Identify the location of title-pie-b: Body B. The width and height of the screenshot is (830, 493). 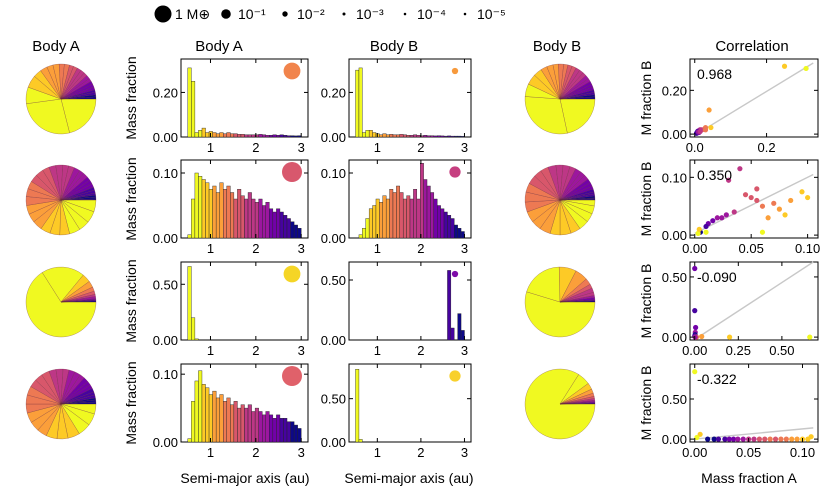
(557, 46).